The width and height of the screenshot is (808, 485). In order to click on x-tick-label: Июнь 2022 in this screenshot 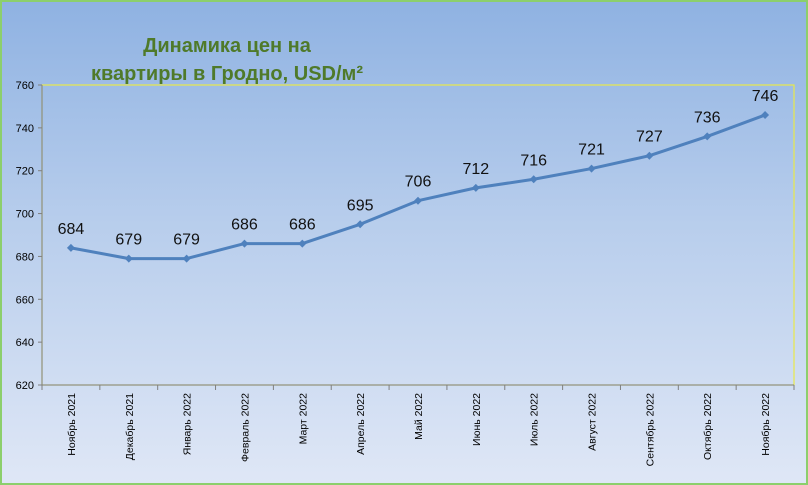, I will do `click(477, 419)`.